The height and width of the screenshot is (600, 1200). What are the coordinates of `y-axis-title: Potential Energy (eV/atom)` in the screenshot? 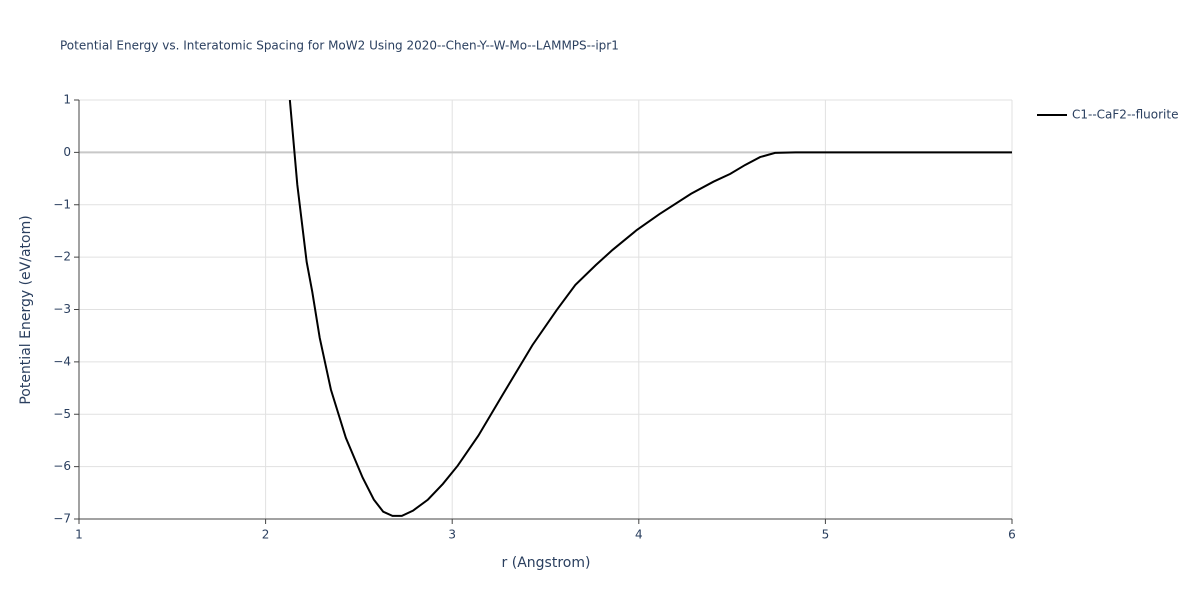 It's located at (26, 309).